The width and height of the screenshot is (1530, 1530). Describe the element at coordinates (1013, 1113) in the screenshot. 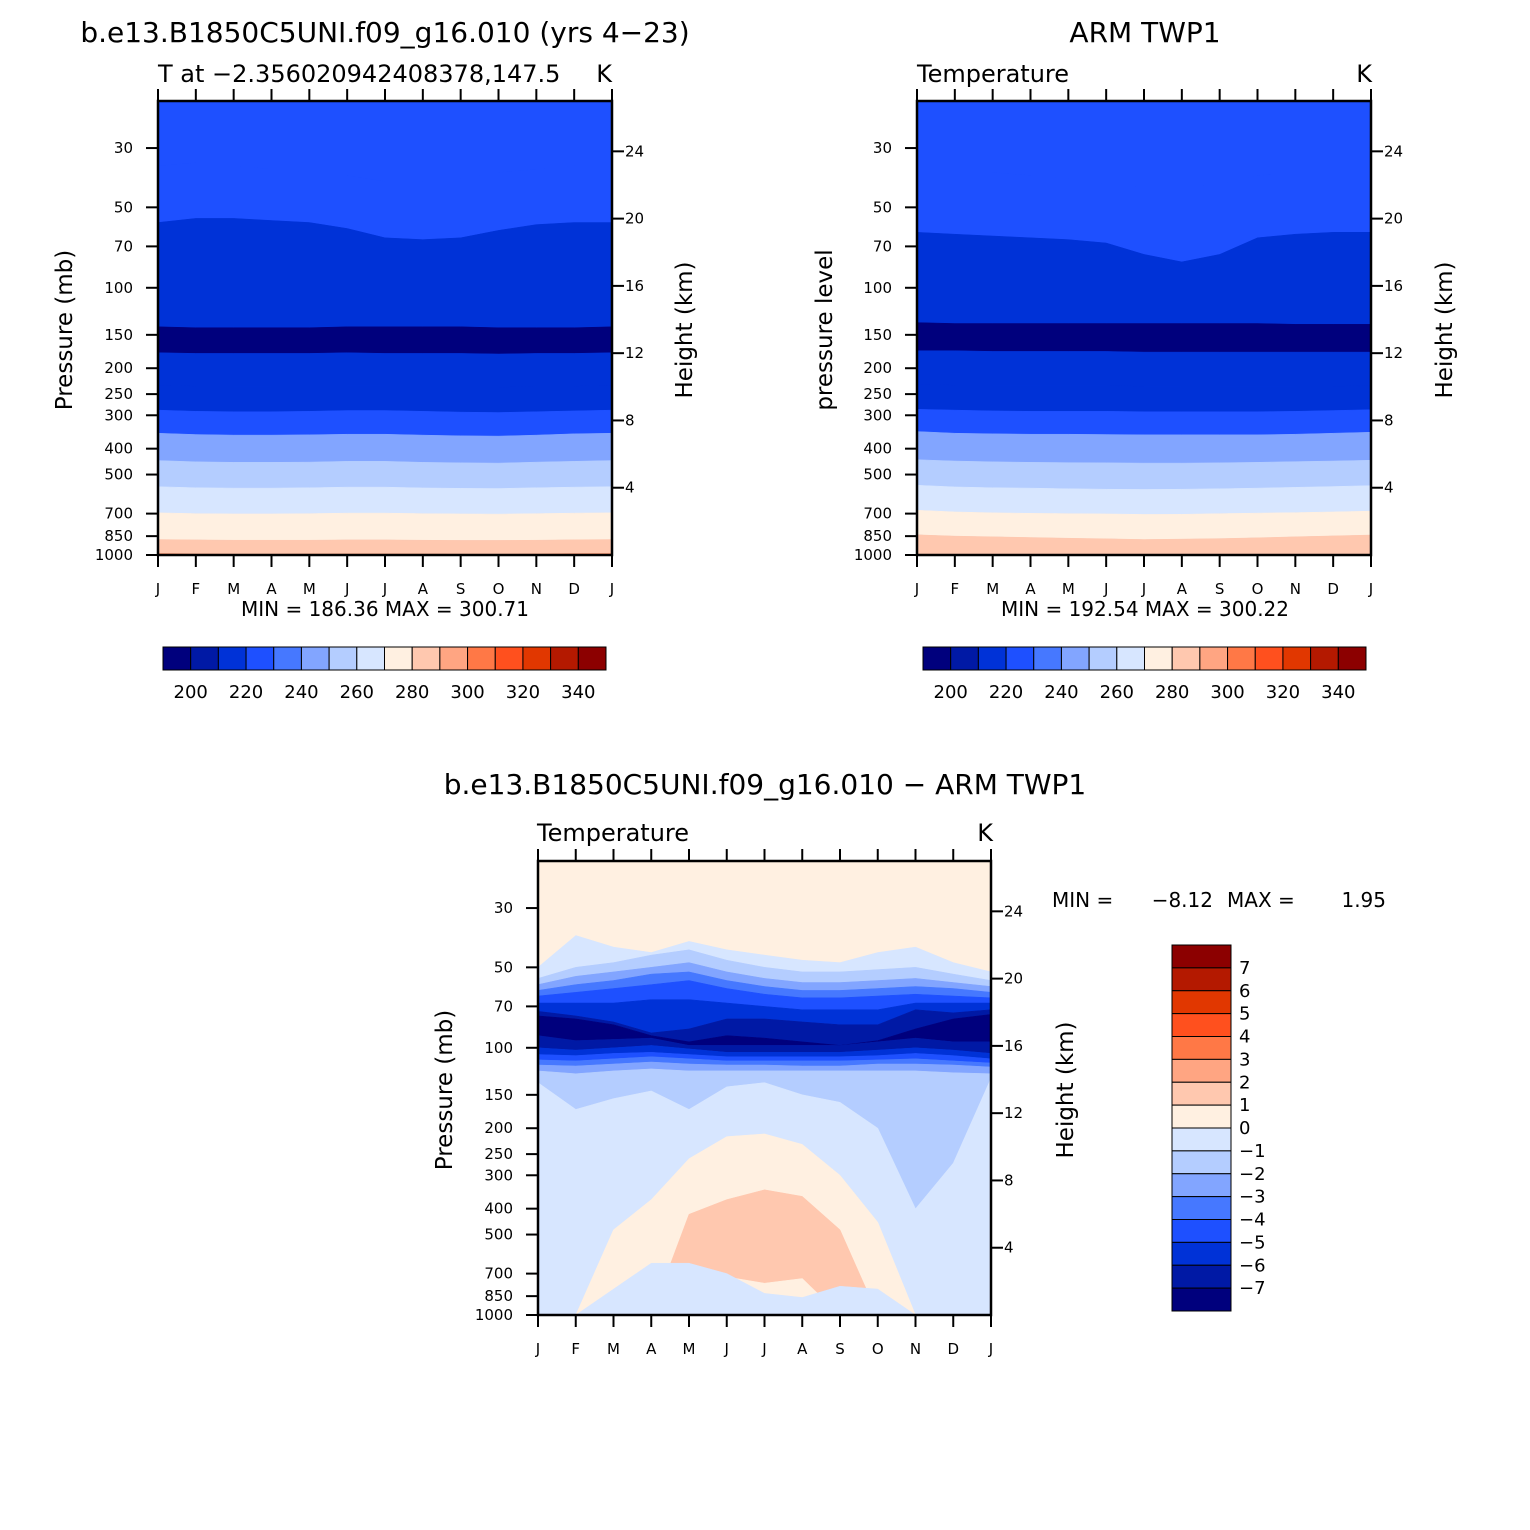

I see `y-right-tick-label: 12` at that location.